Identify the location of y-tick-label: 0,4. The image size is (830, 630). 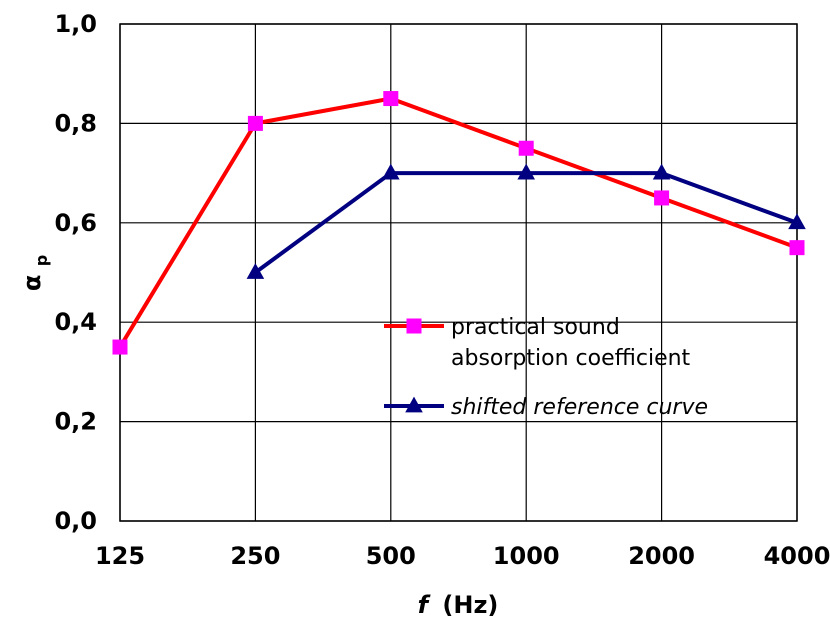
(75, 322).